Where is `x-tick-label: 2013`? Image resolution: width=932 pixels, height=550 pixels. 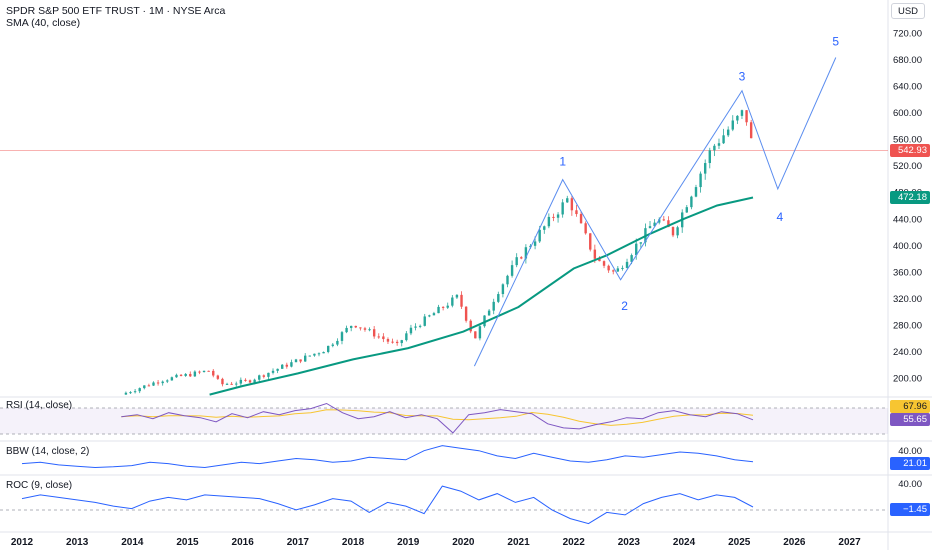
x-tick-label: 2013 is located at coordinates (77, 542).